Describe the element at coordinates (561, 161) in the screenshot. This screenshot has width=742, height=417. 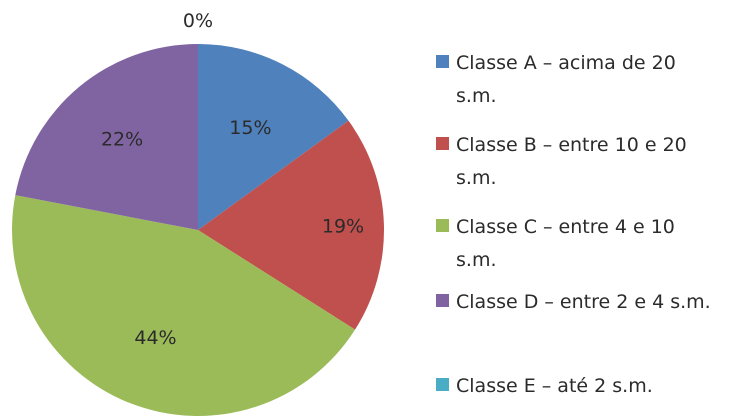
I see `legend-item: Classe B – entre 10 e 20 s.m.` at that location.